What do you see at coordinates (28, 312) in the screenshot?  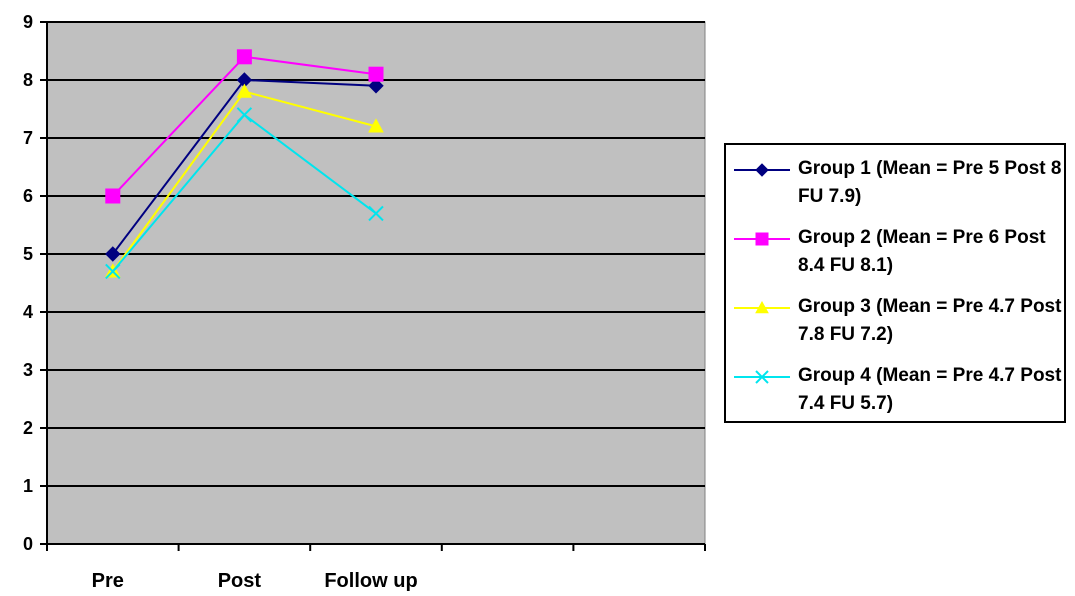 I see `y-tick-label: 4` at bounding box center [28, 312].